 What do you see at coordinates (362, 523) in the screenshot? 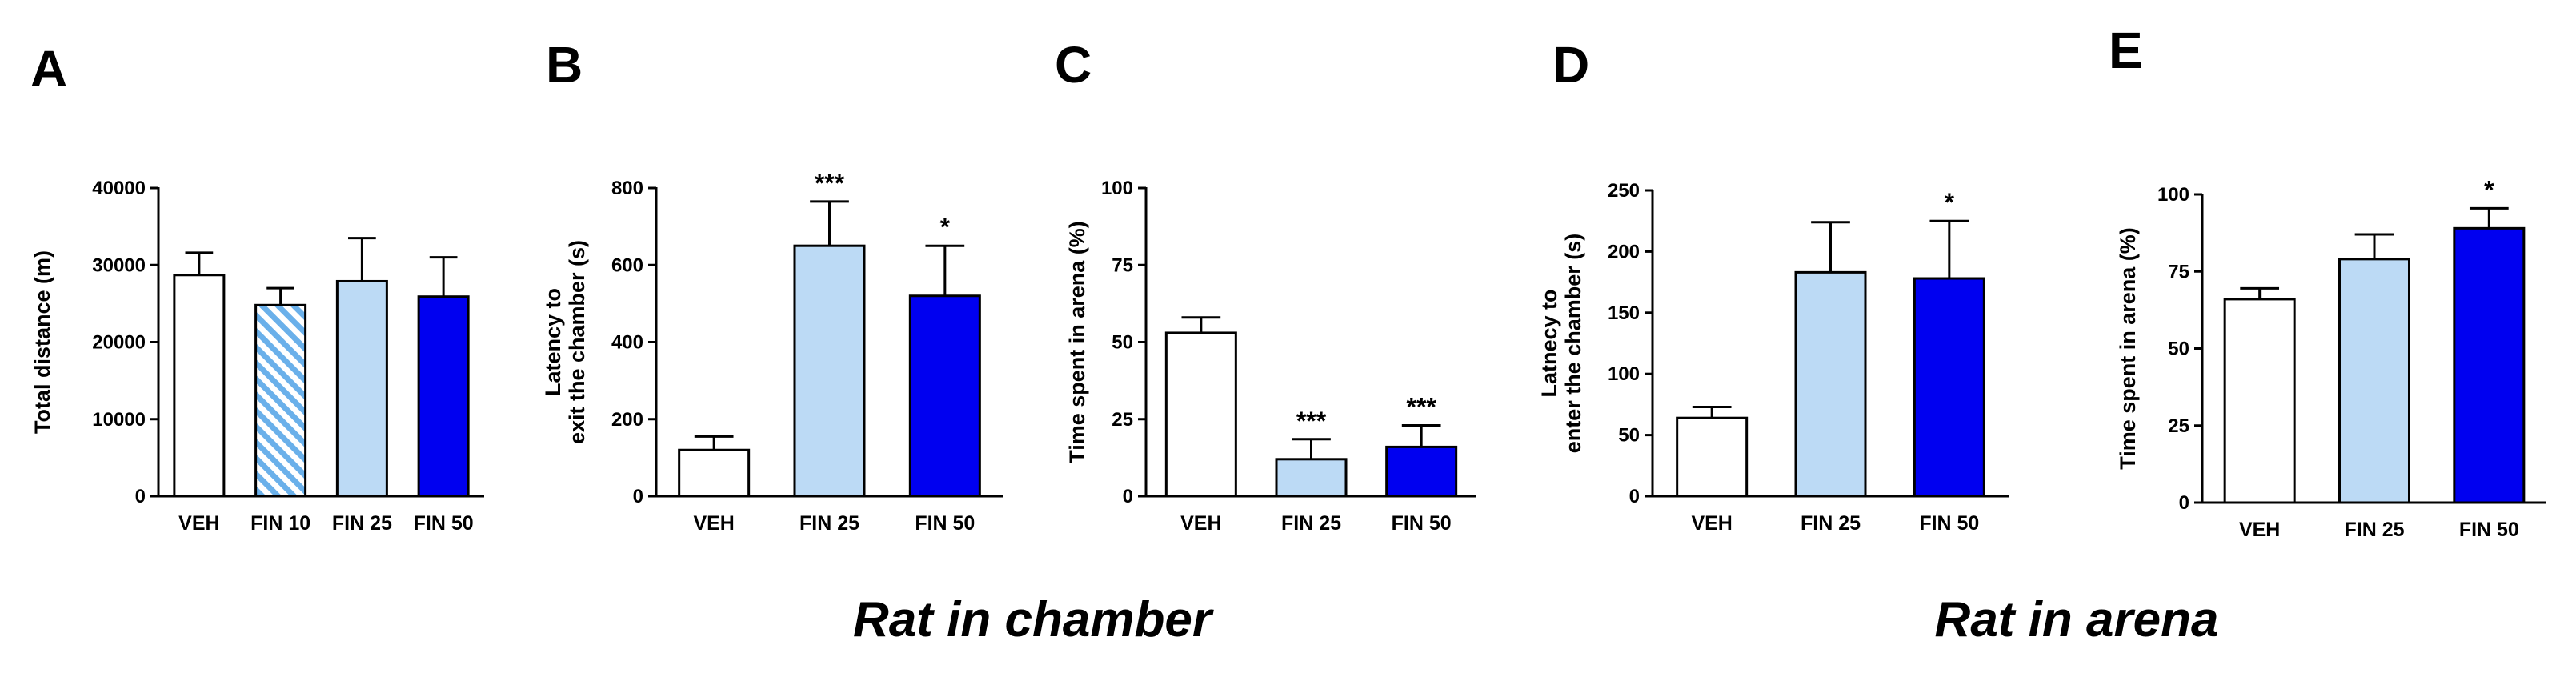
I see `panel-a-category-label: FIN 25` at bounding box center [362, 523].